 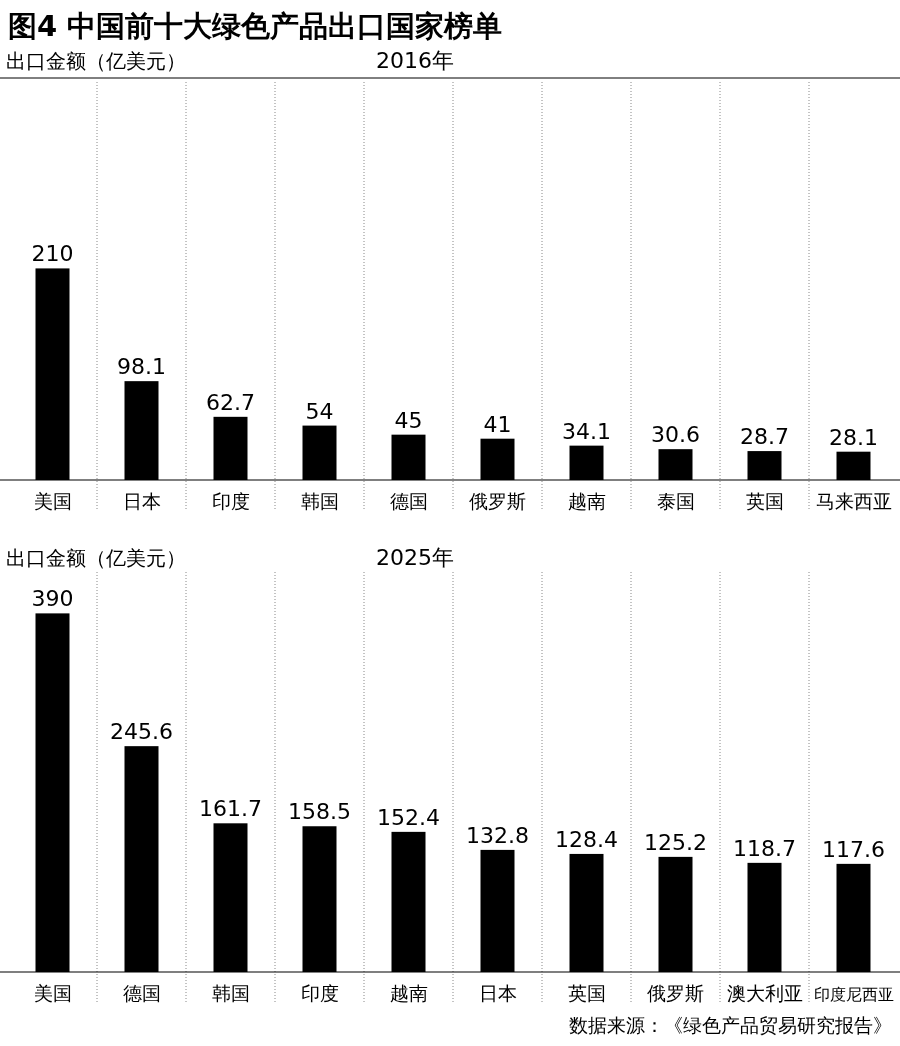 What do you see at coordinates (853, 849) in the screenshot?
I see `data-label: 117.6` at bounding box center [853, 849].